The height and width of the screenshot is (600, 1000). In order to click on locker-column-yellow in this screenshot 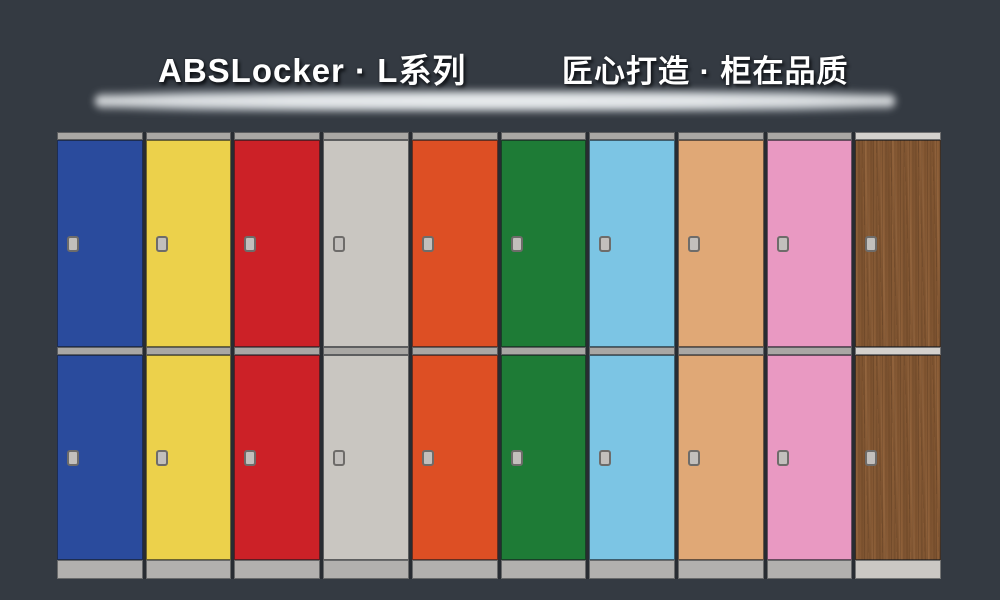, I will do `click(188, 355)`.